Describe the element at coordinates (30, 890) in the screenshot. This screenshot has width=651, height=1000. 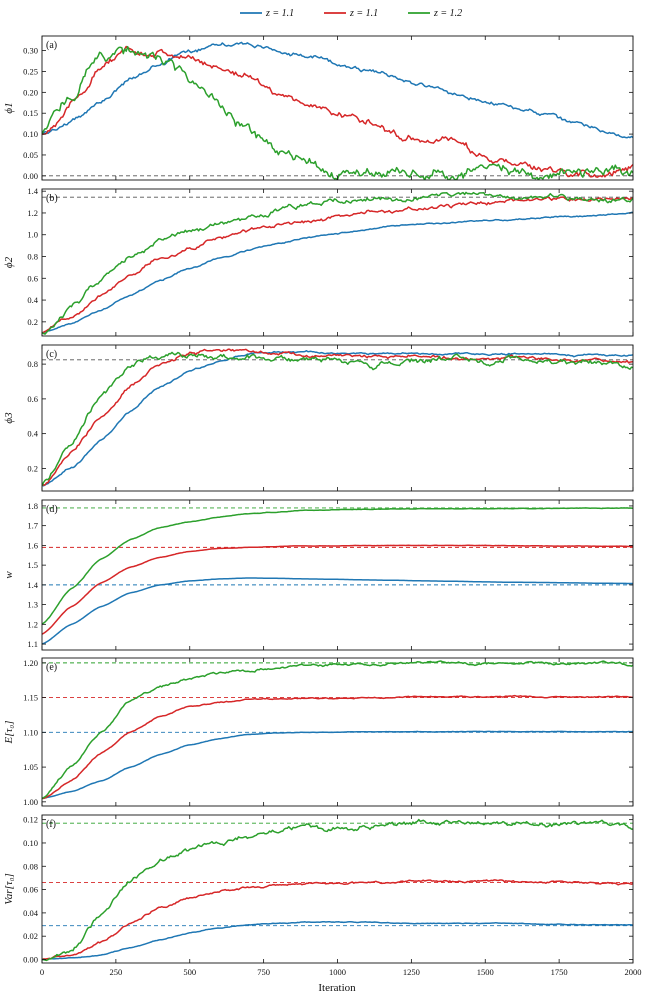
I see `y-tick-label: 0.06` at that location.